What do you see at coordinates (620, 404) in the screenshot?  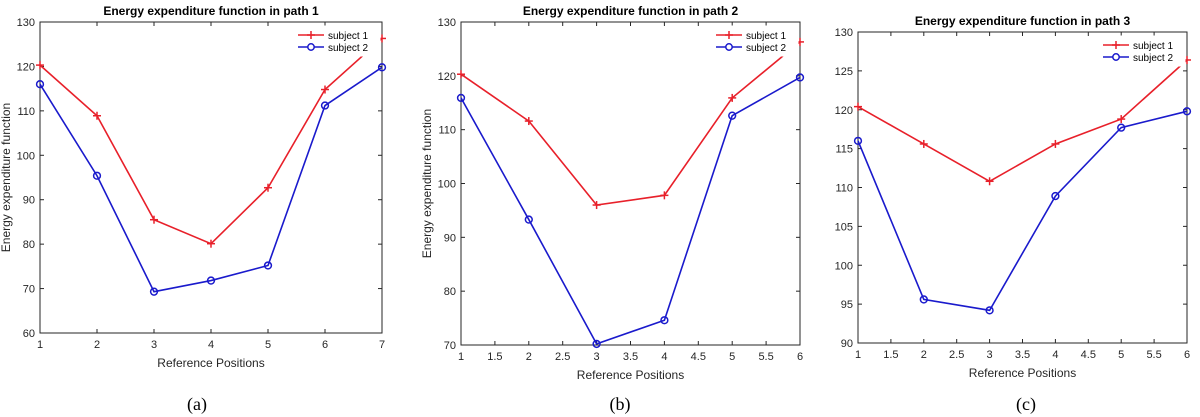 I see `figure-caption: (b)` at bounding box center [620, 404].